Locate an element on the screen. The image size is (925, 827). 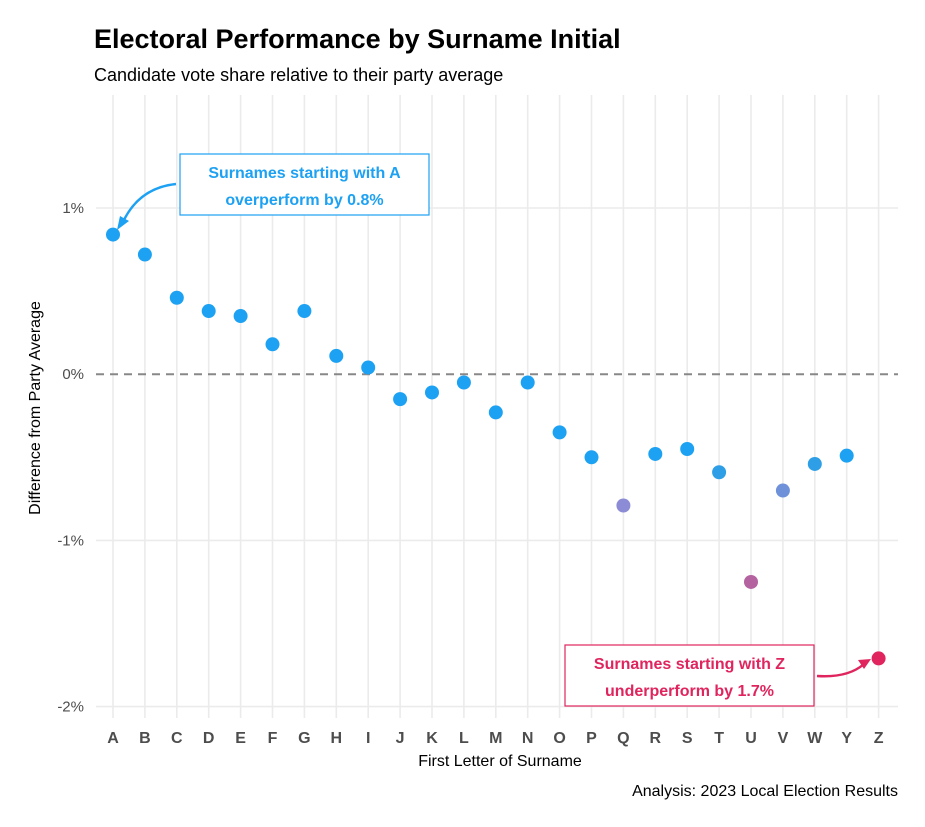
x-tick-label: T is located at coordinates (719, 738).